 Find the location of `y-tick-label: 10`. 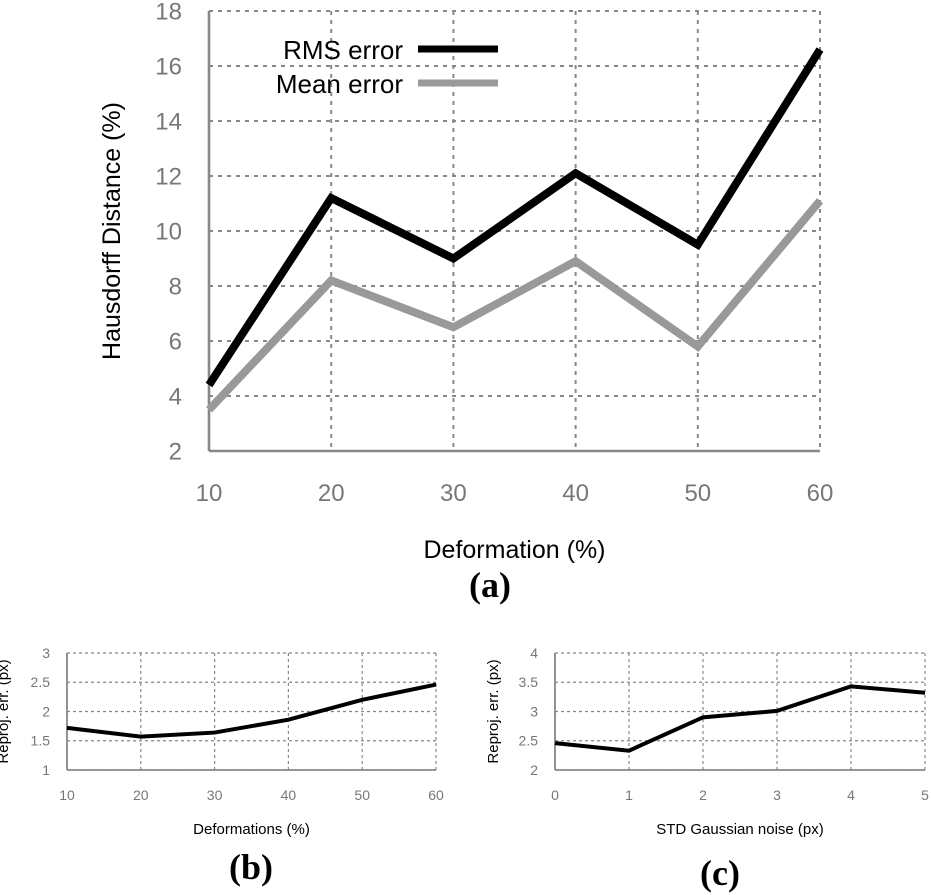

y-tick-label: 10 is located at coordinates (168, 231).